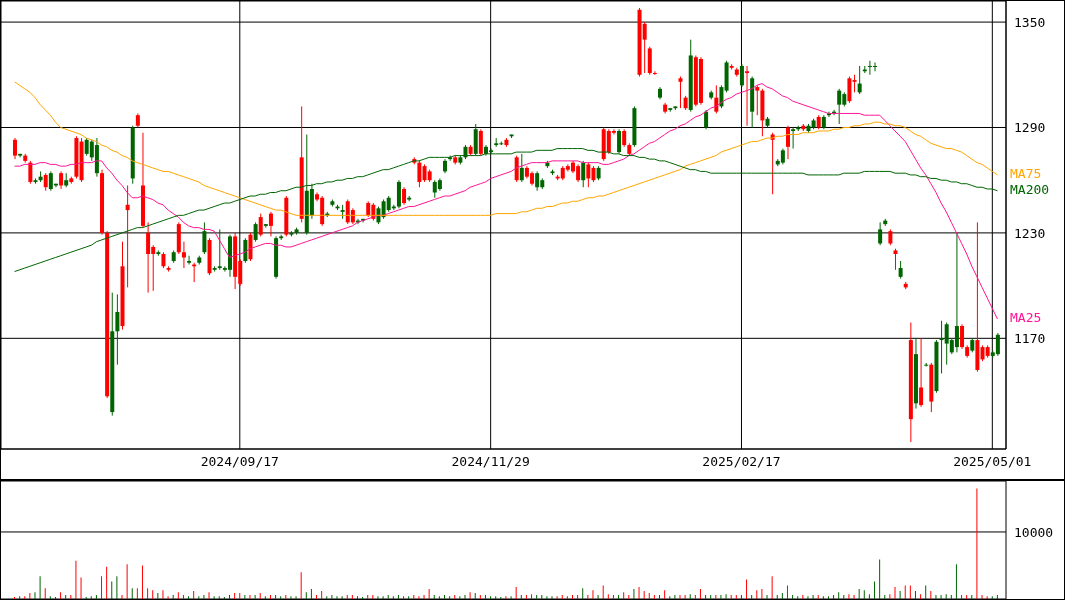 The image size is (1065, 600). I want to click on y-tick-label: 10000, so click(1034, 532).